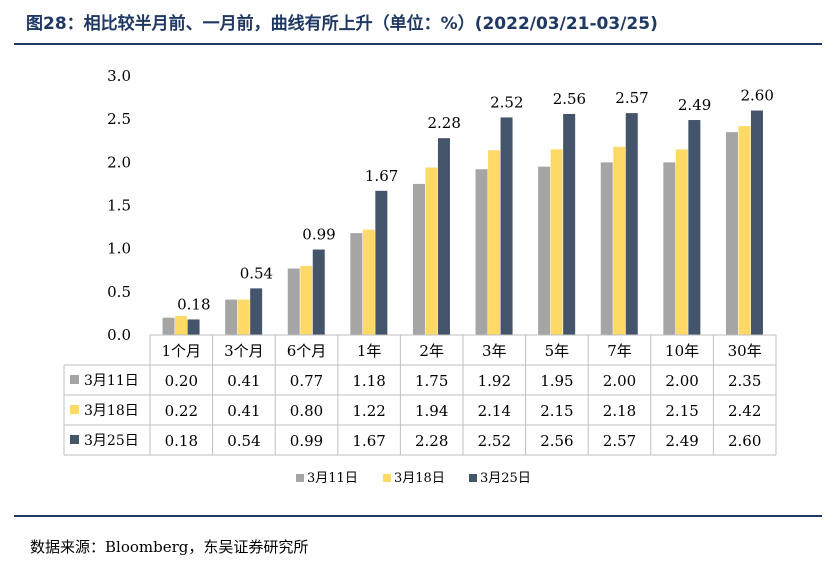  Describe the element at coordinates (306, 381) in the screenshot. I see `table-cell: 0.77` at that location.